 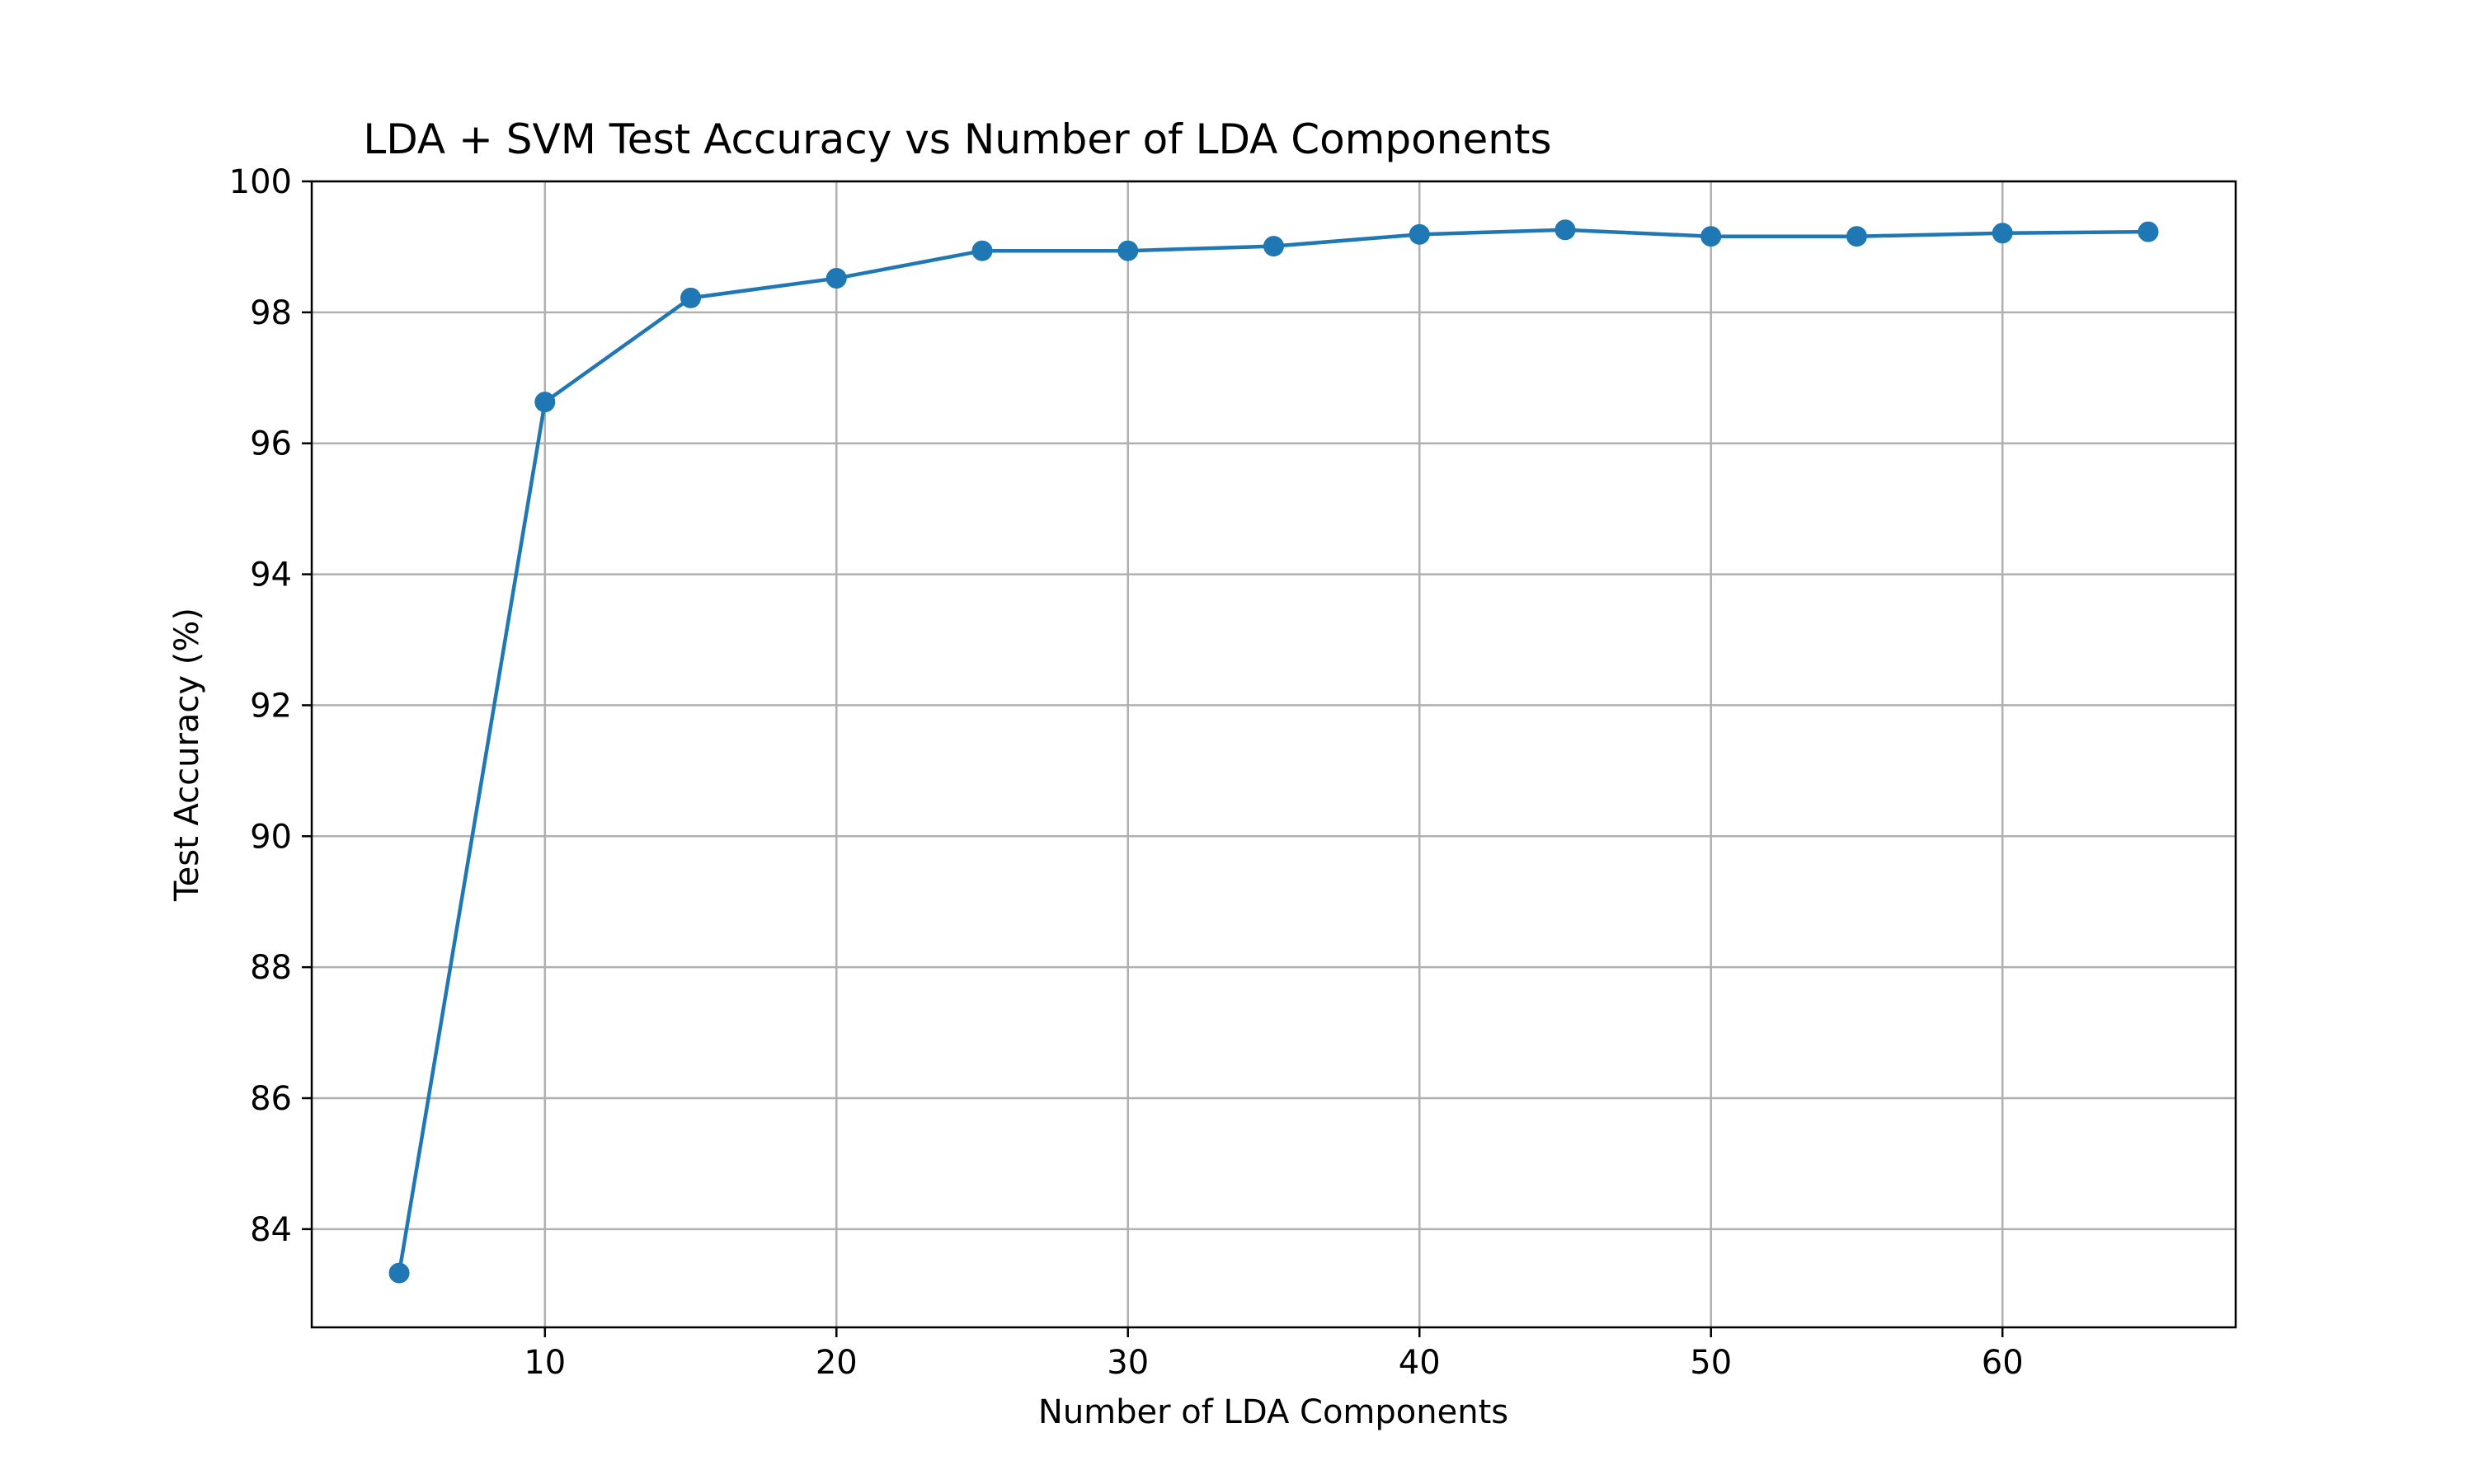 What do you see at coordinates (271, 968) in the screenshot?
I see `y-tick-label: 88` at bounding box center [271, 968].